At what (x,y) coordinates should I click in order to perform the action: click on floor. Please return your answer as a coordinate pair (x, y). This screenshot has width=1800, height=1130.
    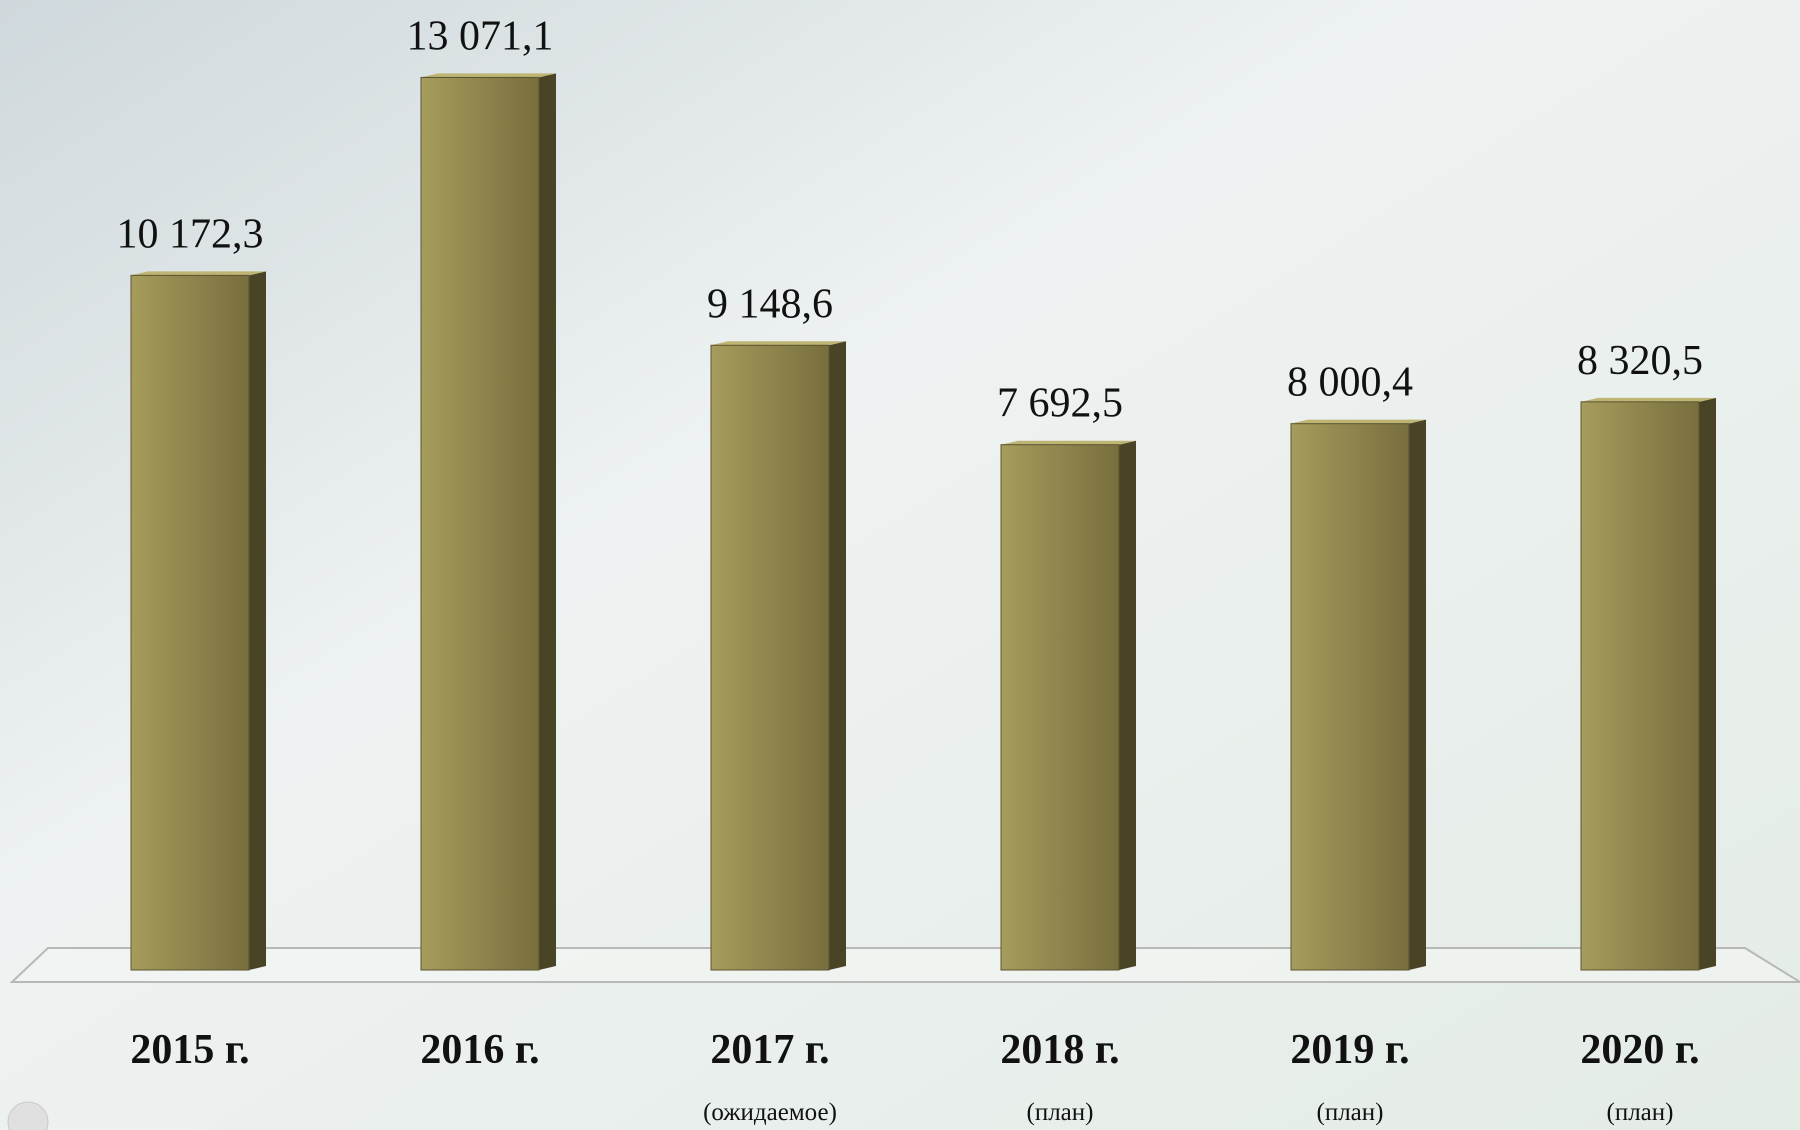
    Looking at the image, I should click on (904, 965).